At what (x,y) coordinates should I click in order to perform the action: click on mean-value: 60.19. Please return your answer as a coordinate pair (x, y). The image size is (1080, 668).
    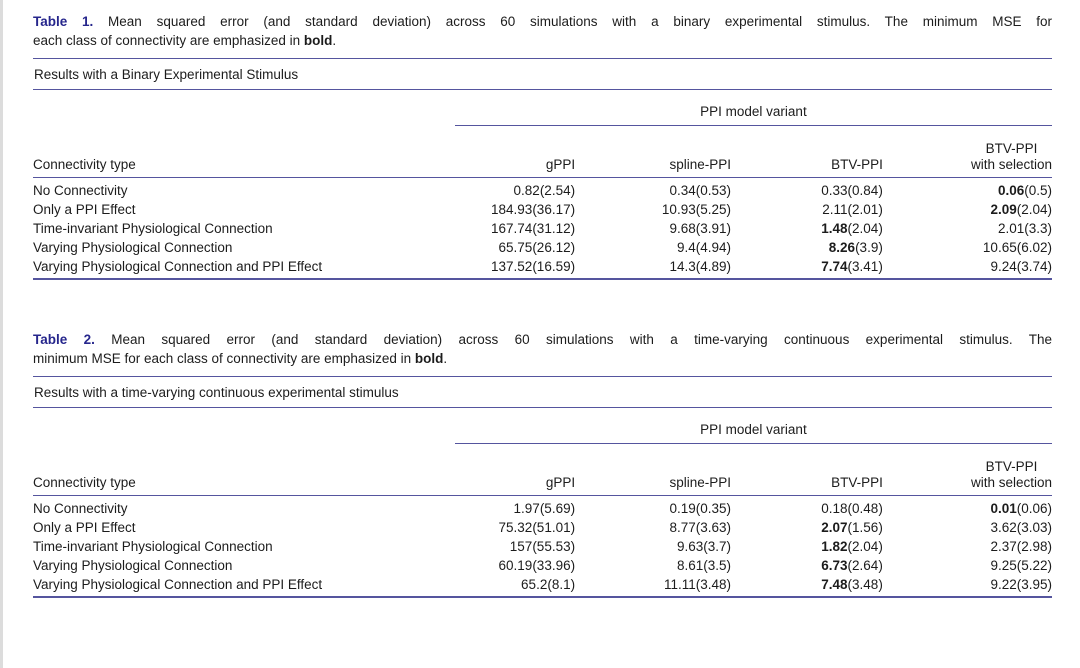
    Looking at the image, I should click on (515, 565).